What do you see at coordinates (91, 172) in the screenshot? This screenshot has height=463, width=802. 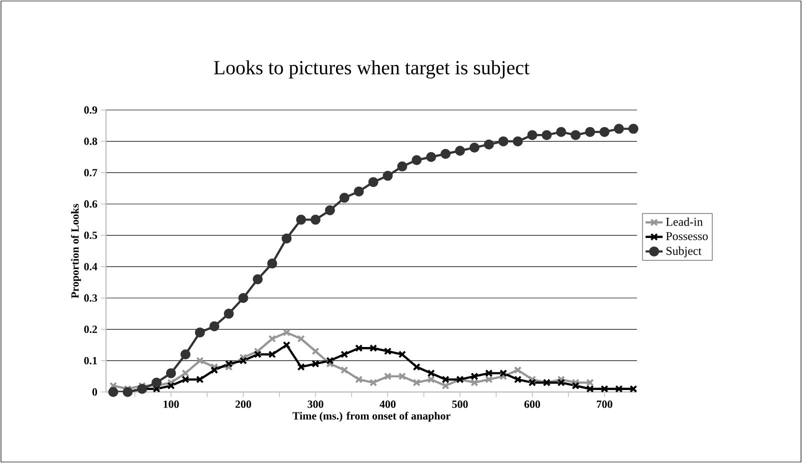 I see `y-tick-label: 0.7` at bounding box center [91, 172].